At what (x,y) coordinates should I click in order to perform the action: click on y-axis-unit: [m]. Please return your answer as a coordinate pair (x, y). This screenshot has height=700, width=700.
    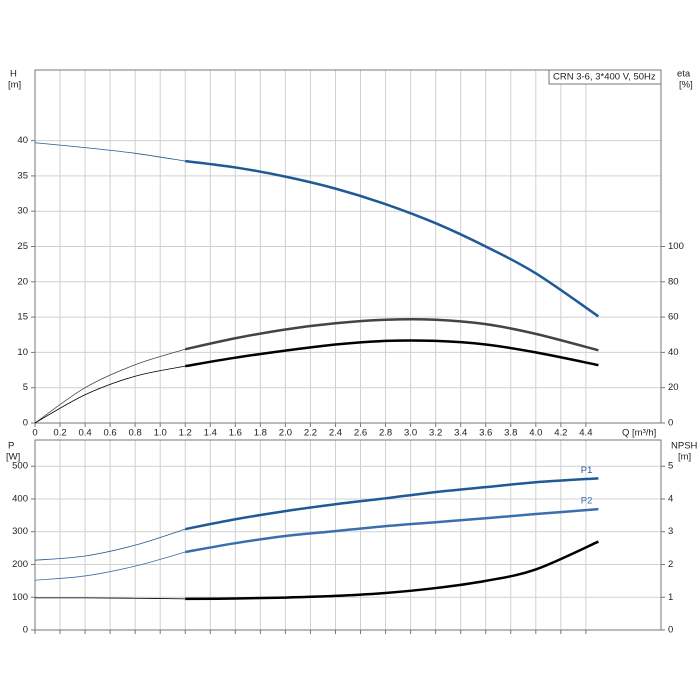
    Looking at the image, I should click on (14, 85).